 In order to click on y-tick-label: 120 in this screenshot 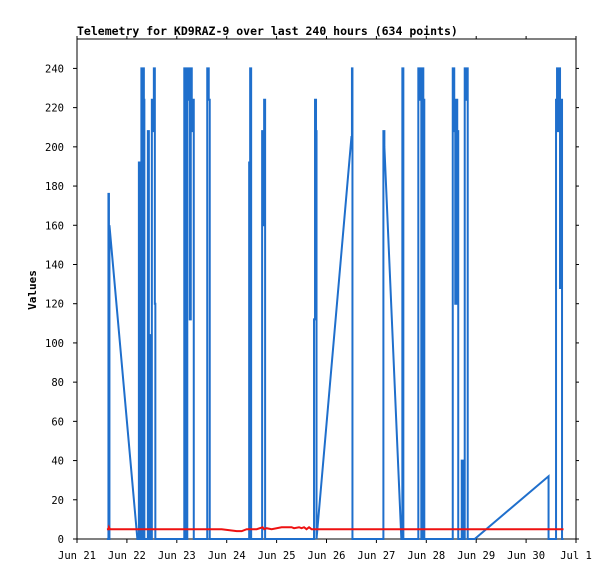, I will do `click(54, 305)`.